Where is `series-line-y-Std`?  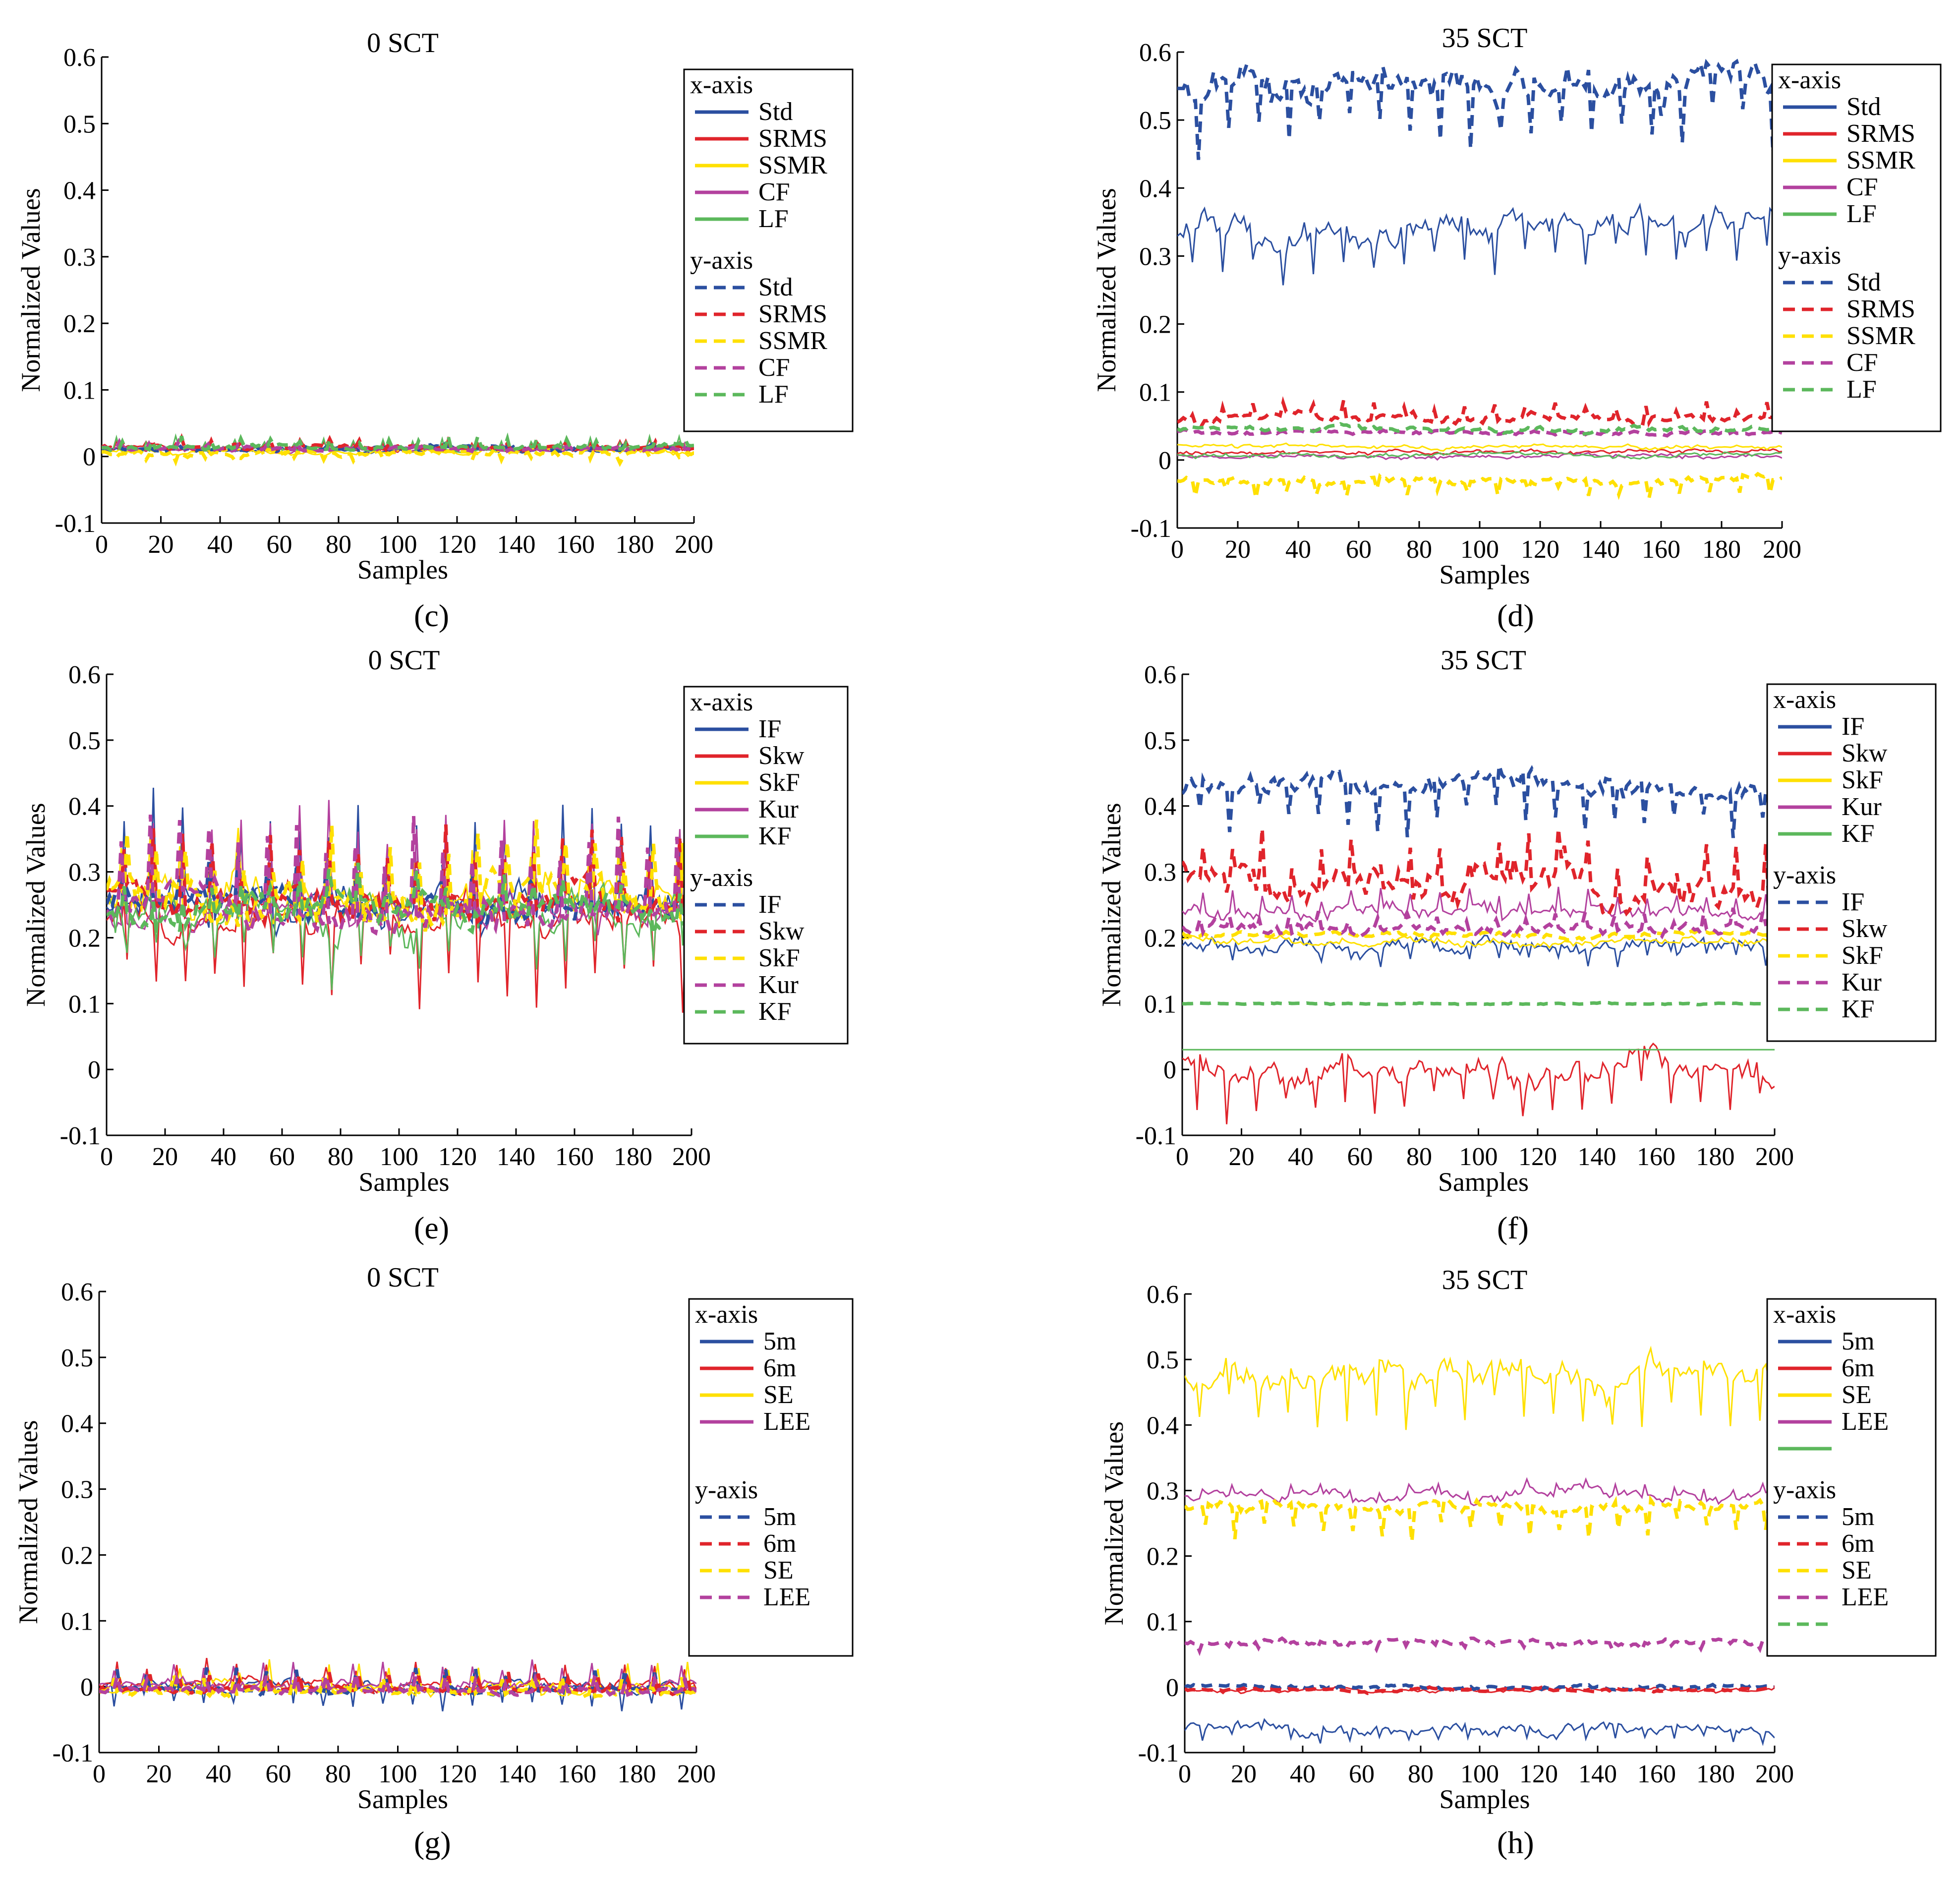 series-line-y-Std is located at coordinates (398, 447).